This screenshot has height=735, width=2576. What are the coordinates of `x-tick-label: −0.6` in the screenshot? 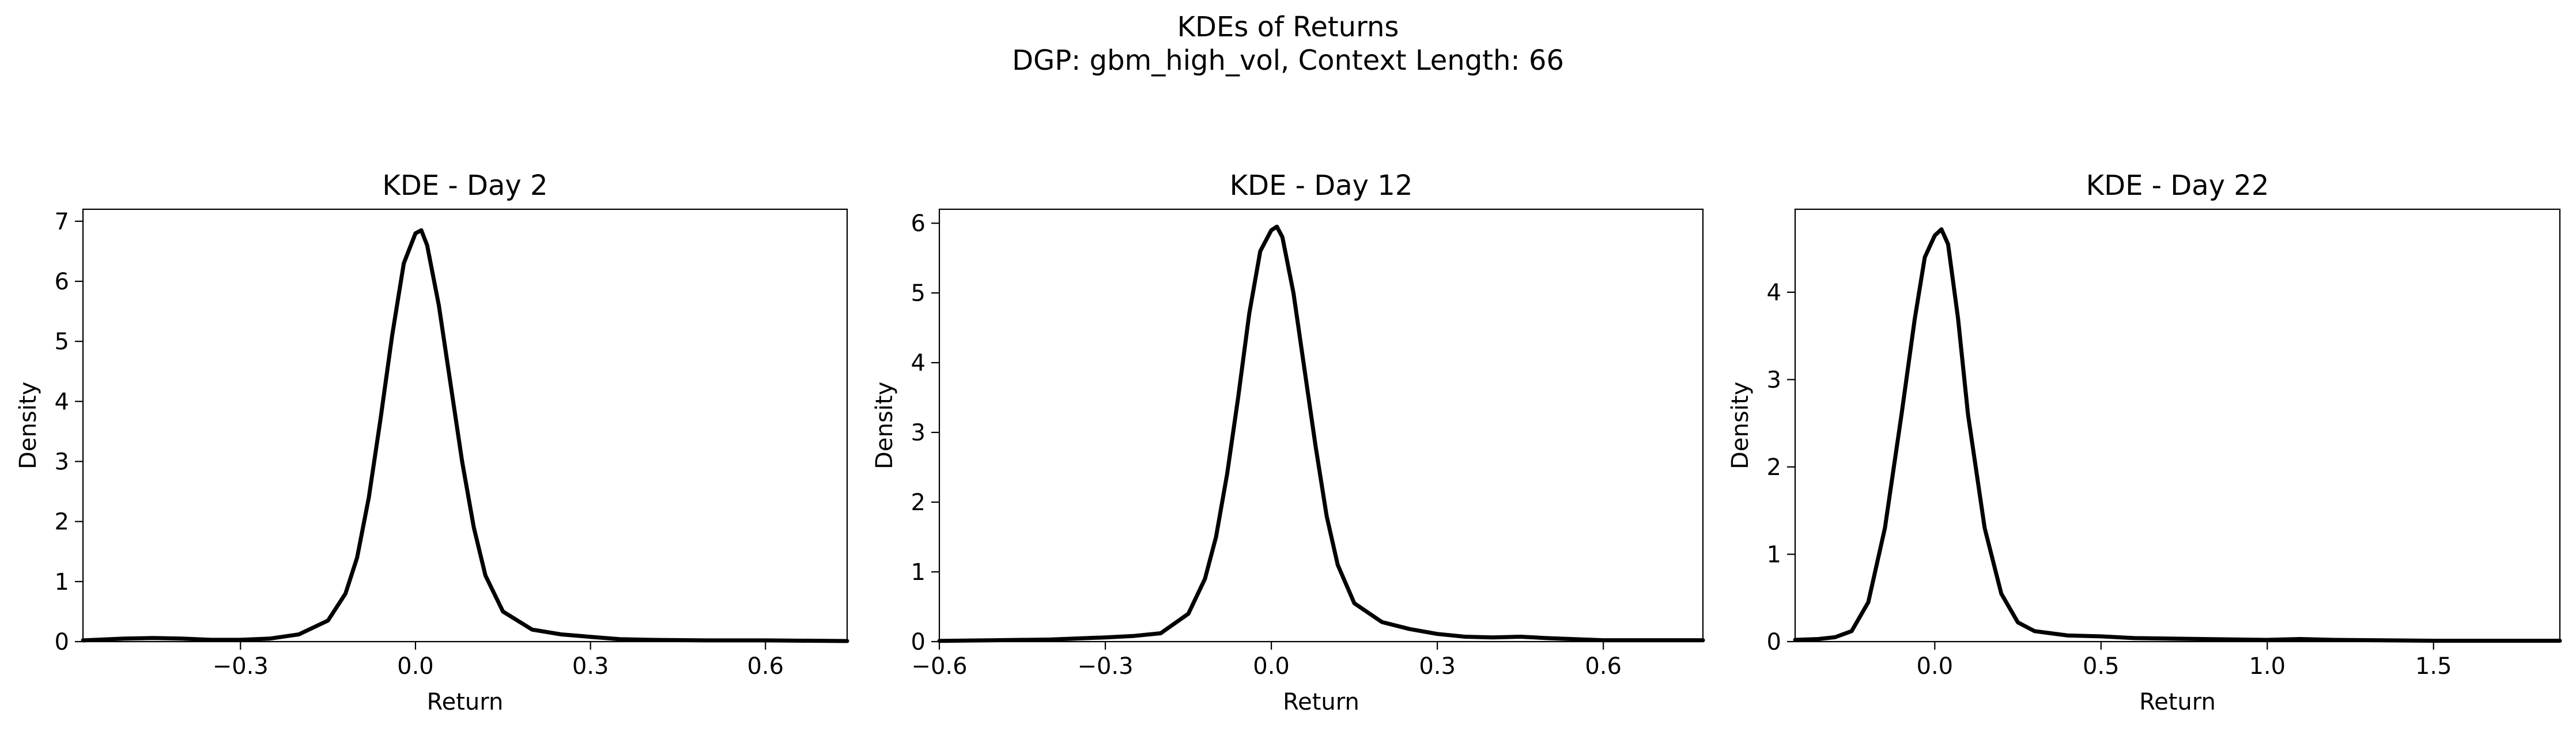 It's located at (939, 666).